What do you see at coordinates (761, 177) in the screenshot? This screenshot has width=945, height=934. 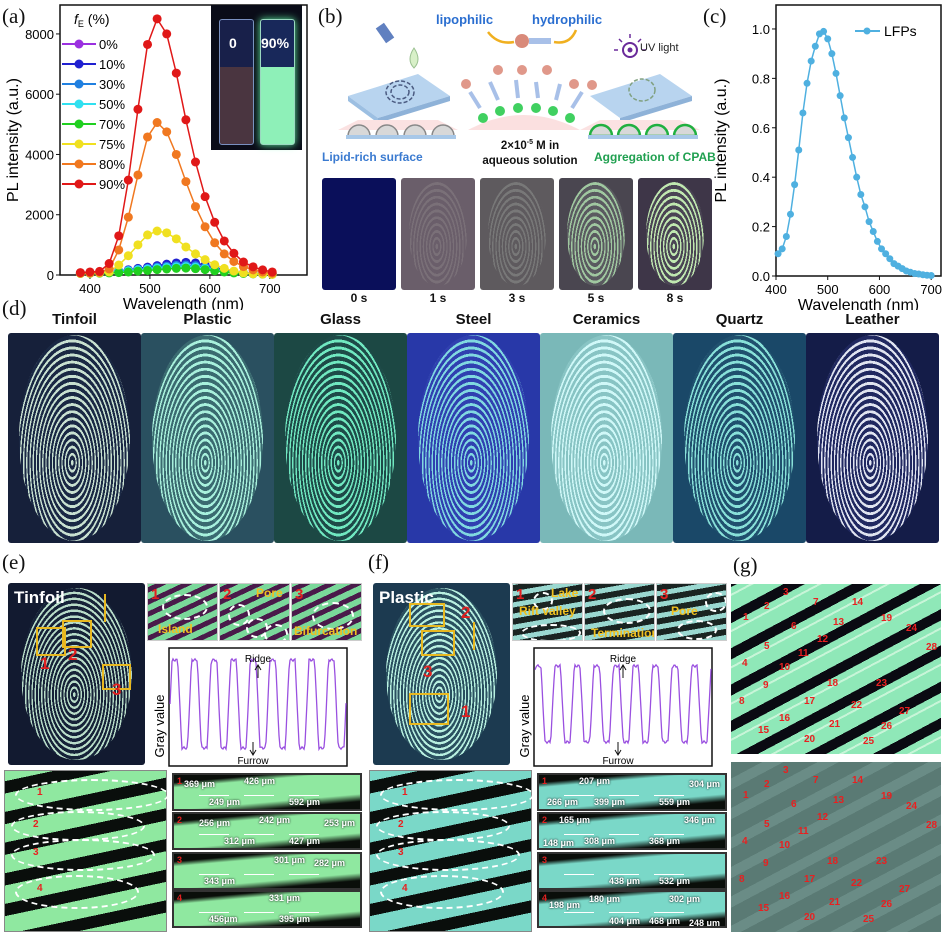 I see `y-tick-label: 0.4` at bounding box center [761, 177].